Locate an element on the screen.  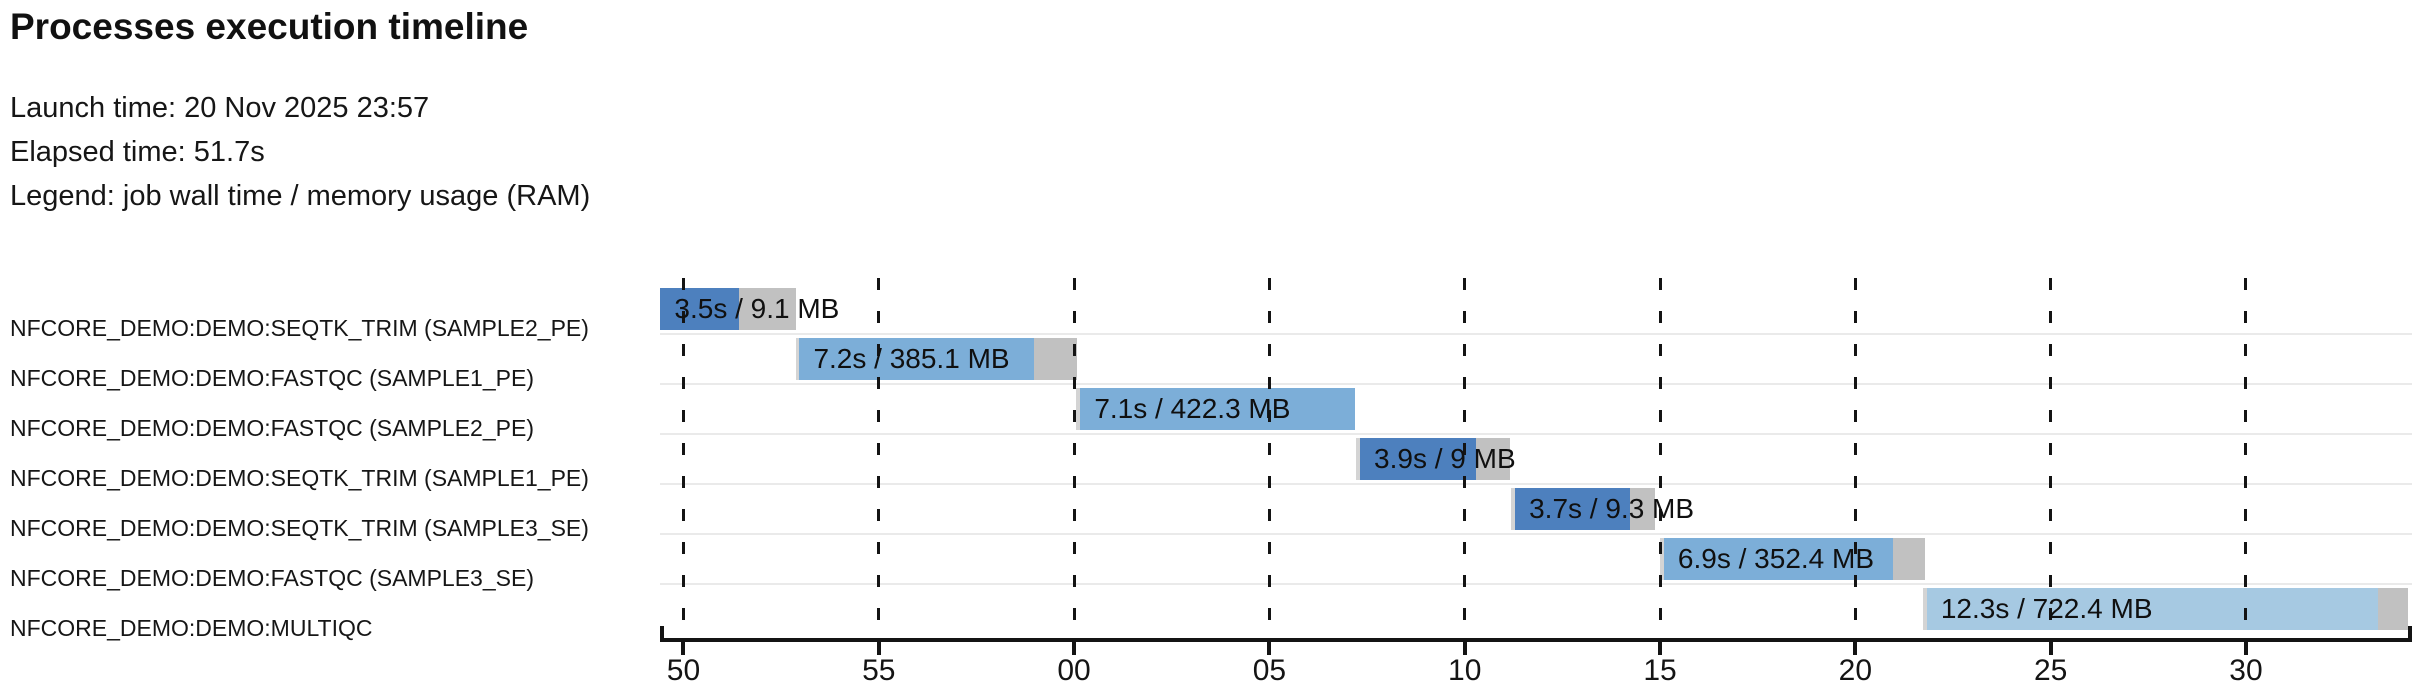
axis-tick-label: 10 is located at coordinates (1465, 670).